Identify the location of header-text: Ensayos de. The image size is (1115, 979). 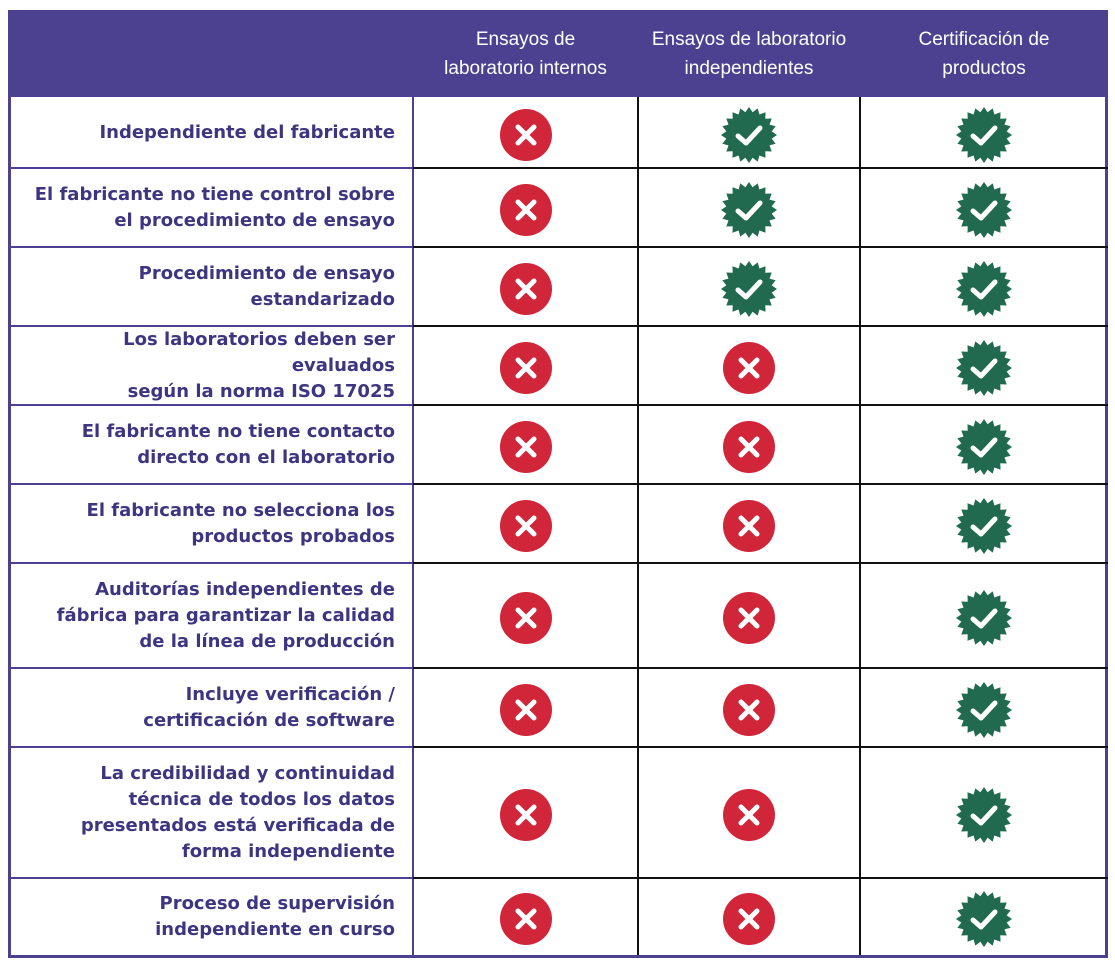
(525, 39).